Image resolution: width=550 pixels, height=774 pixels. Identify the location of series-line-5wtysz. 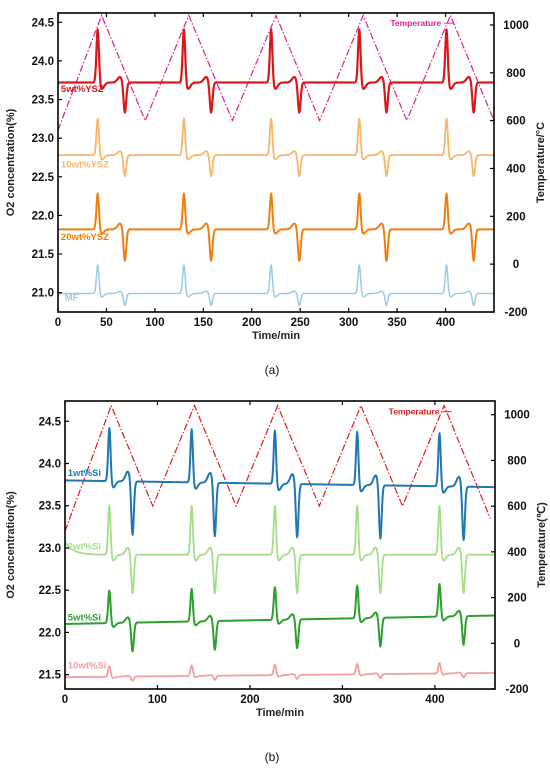
(276, 71).